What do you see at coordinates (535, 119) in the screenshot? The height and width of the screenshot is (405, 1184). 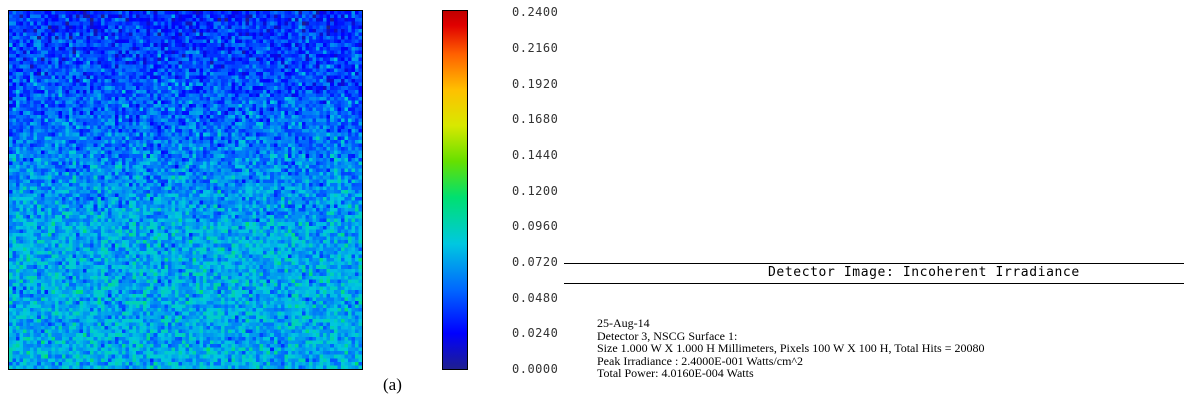 I see `colorbar-tick-label: 0.1680` at bounding box center [535, 119].